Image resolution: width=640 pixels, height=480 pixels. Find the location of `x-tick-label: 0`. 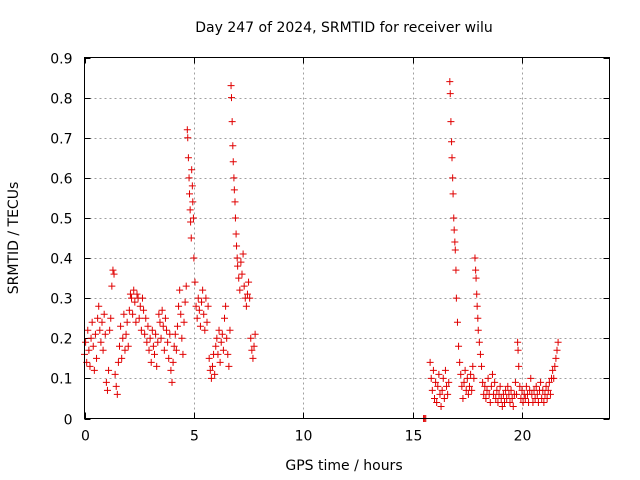

x-tick-label: 0 is located at coordinates (85, 437).